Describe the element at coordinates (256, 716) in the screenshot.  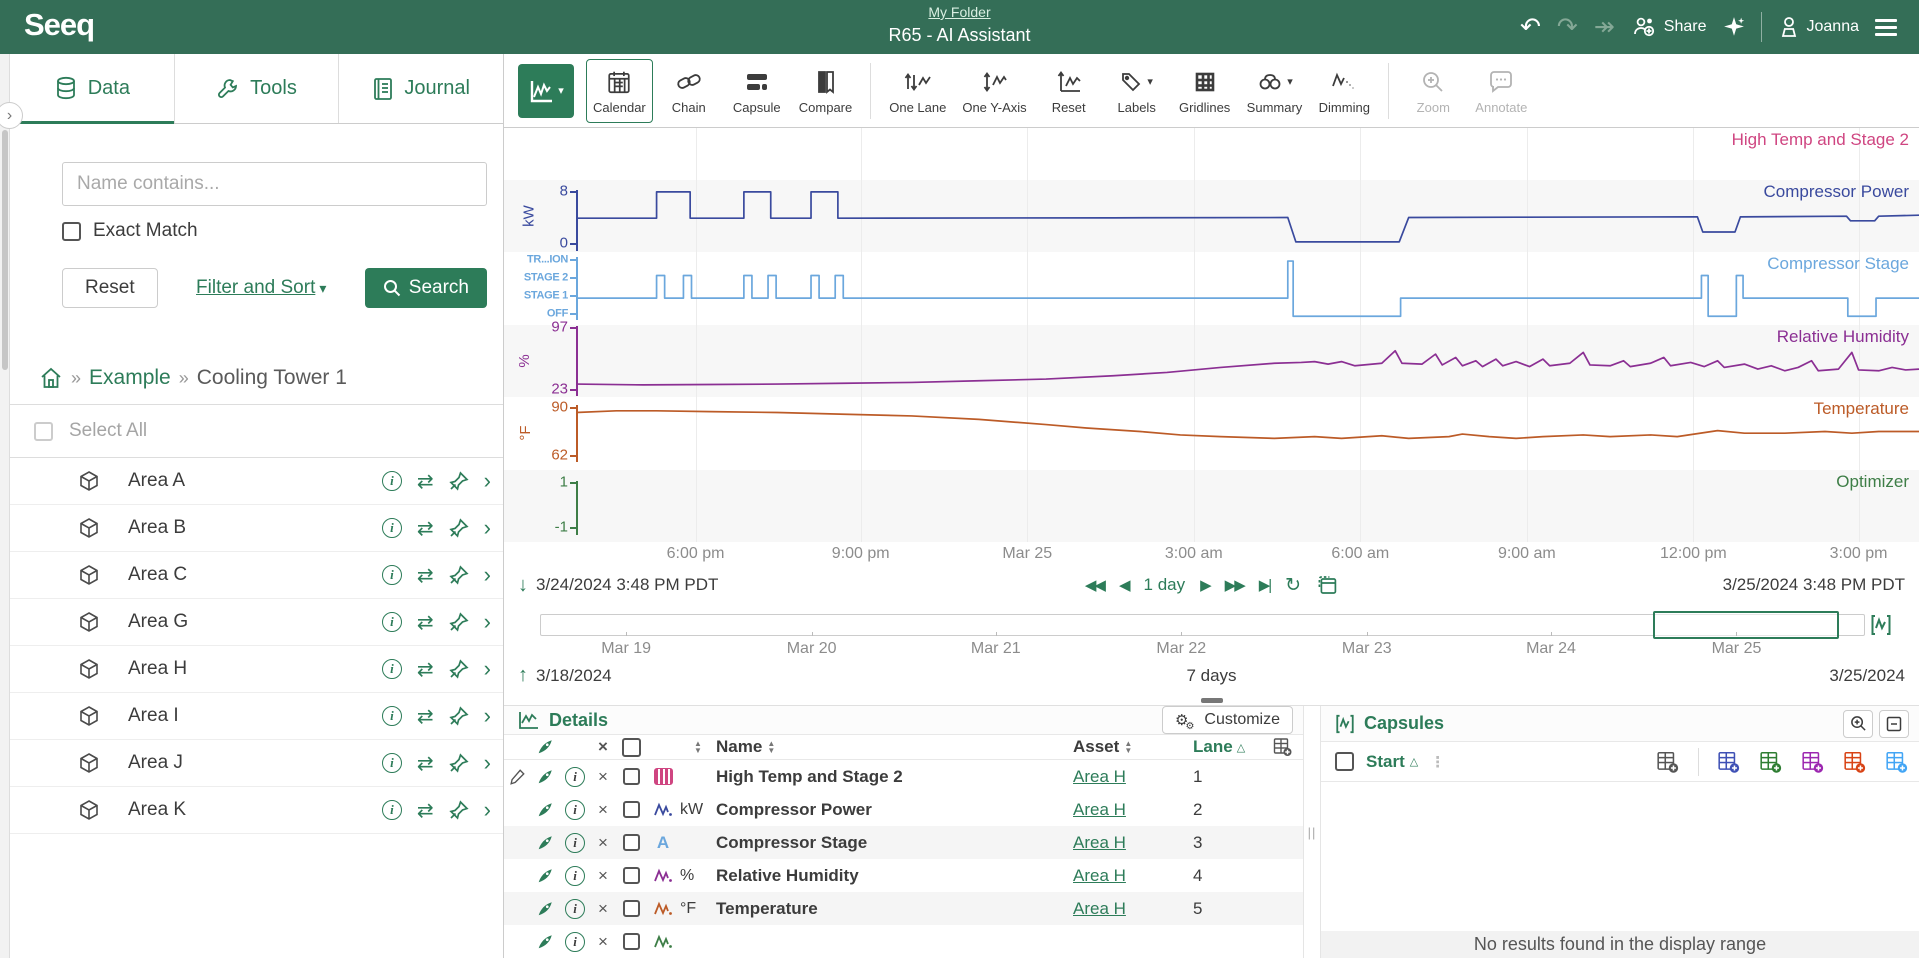
I see `asset-row: Area I i ⇄ ›` at that location.